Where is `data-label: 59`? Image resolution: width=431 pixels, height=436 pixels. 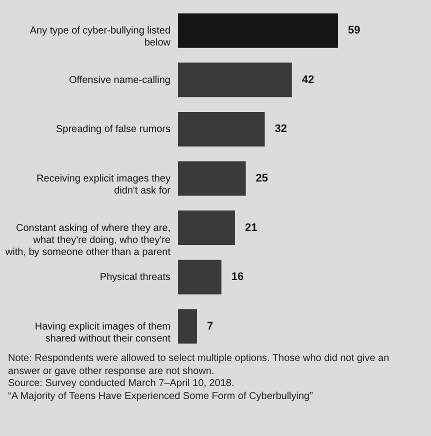 data-label: 59 is located at coordinates (354, 30).